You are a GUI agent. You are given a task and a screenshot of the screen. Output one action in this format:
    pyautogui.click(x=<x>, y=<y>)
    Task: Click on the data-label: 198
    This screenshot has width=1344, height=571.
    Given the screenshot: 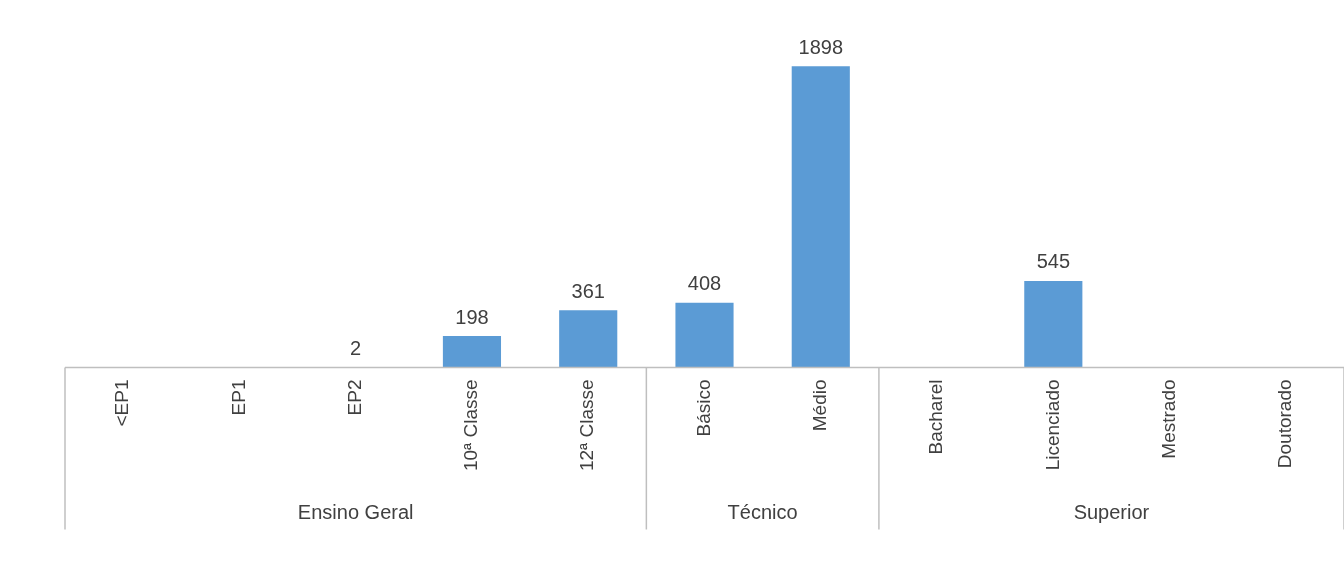 What is the action you would take?
    pyautogui.click(x=472, y=316)
    